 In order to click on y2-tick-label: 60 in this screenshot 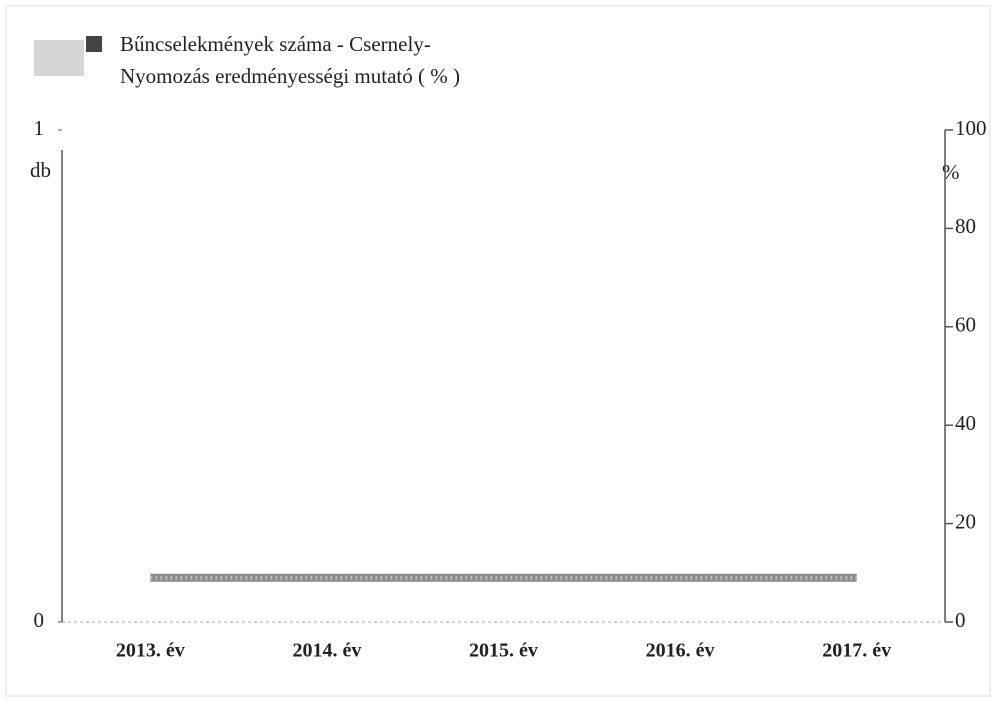, I will do `click(965, 325)`.